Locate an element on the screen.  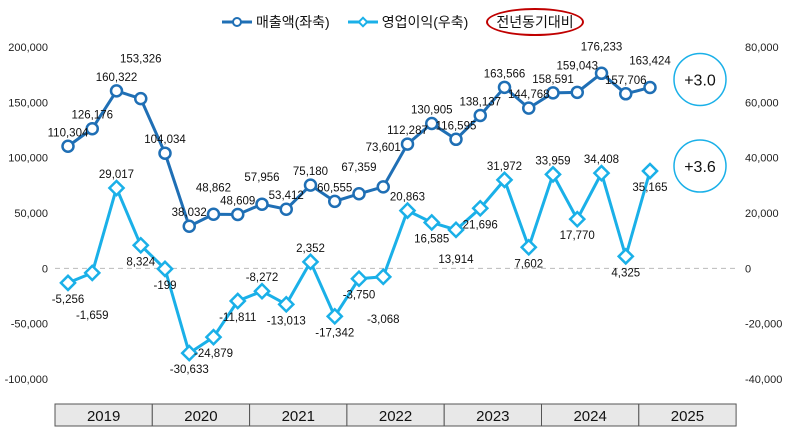
legend-revenue-label: 매출액(좌축) is located at coordinates (293, 22).